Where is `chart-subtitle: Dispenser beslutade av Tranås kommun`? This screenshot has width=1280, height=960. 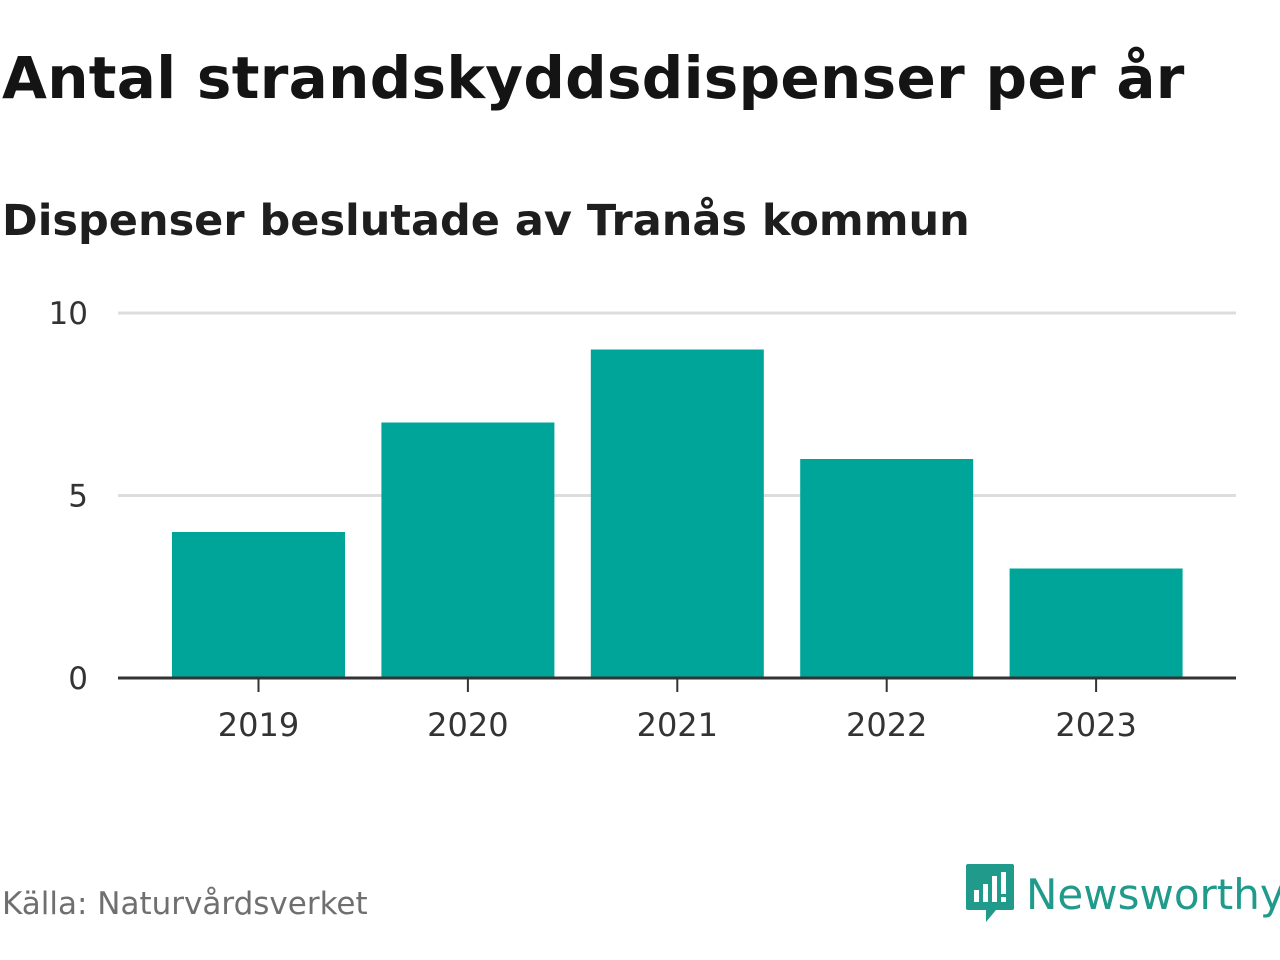
chart-subtitle: Dispenser beslutade av Tranås kommun is located at coordinates (486, 221).